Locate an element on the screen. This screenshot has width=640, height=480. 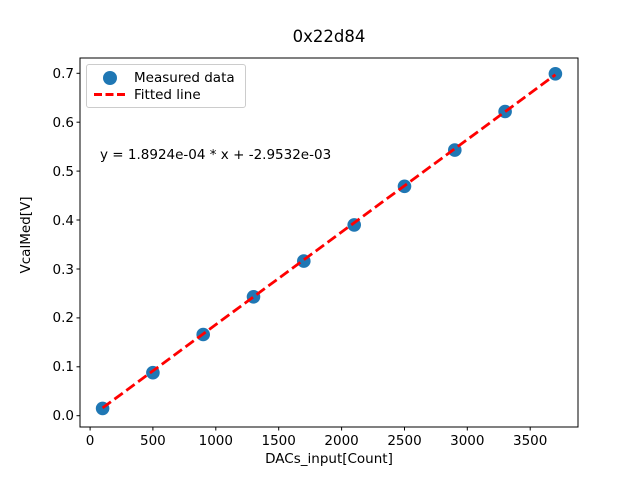
x-tick-label: 3500 is located at coordinates (530, 441).